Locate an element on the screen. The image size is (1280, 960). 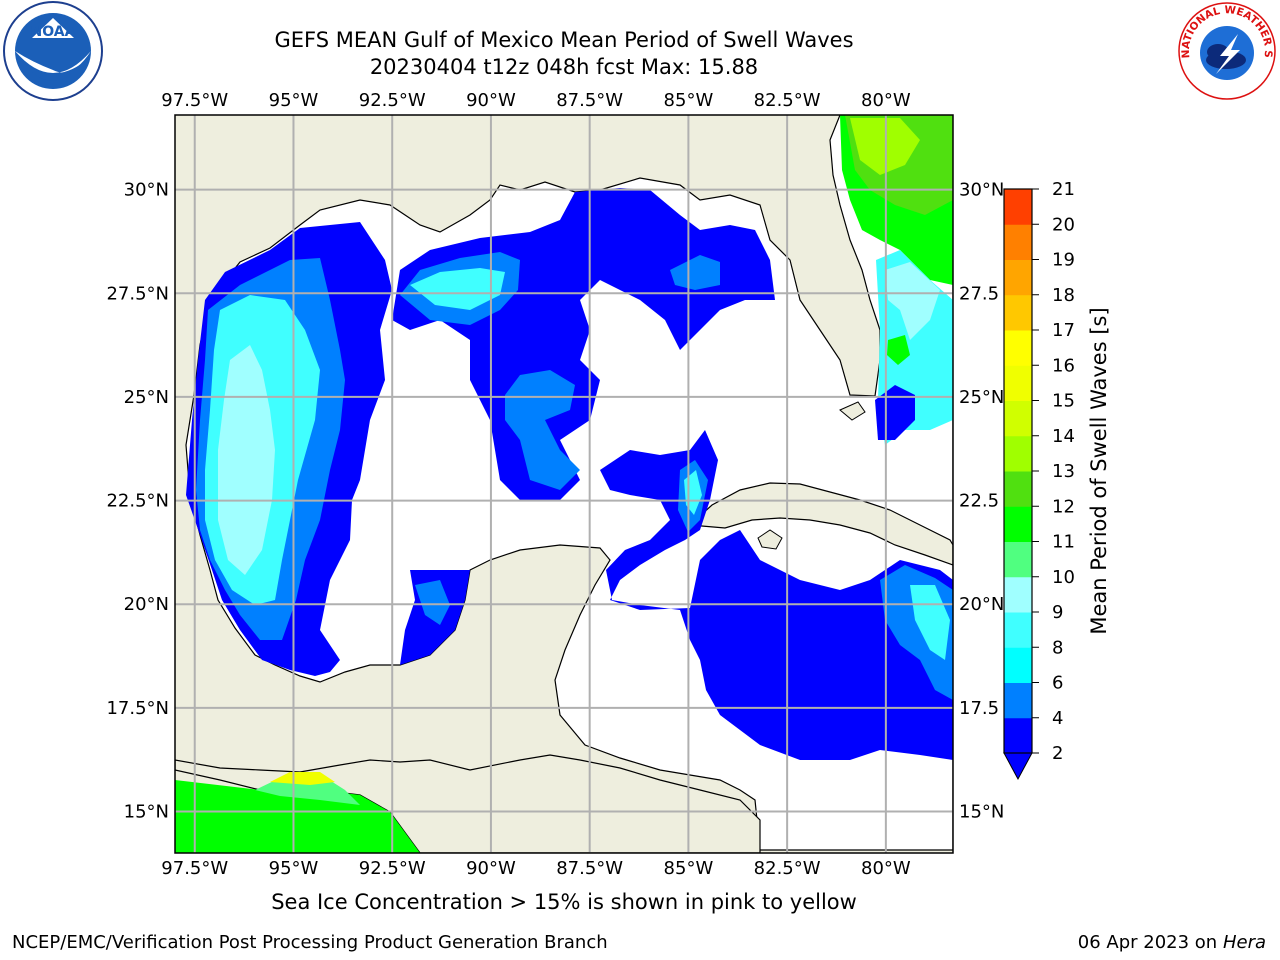
lat-label-left: 22.5°N is located at coordinates (137, 501).